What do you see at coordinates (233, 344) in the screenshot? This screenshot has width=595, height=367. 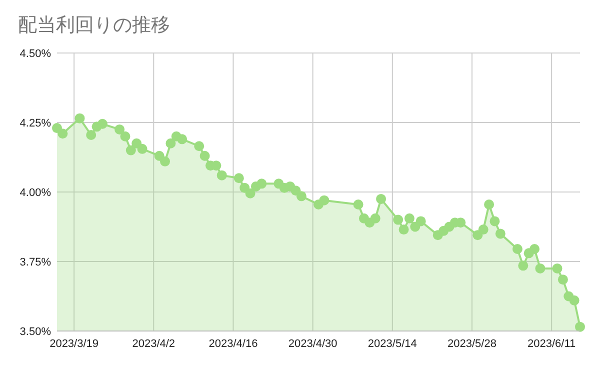 I see `x-tick-label: 2023/4/16` at bounding box center [233, 344].